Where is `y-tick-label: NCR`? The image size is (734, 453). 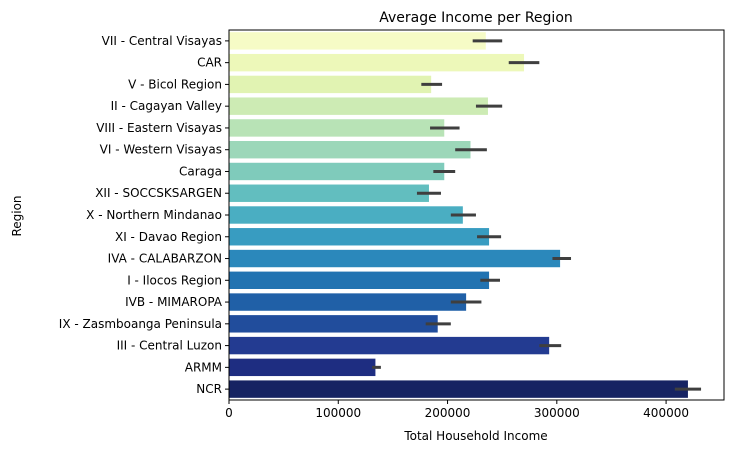 y-tick-label: NCR is located at coordinates (209, 389).